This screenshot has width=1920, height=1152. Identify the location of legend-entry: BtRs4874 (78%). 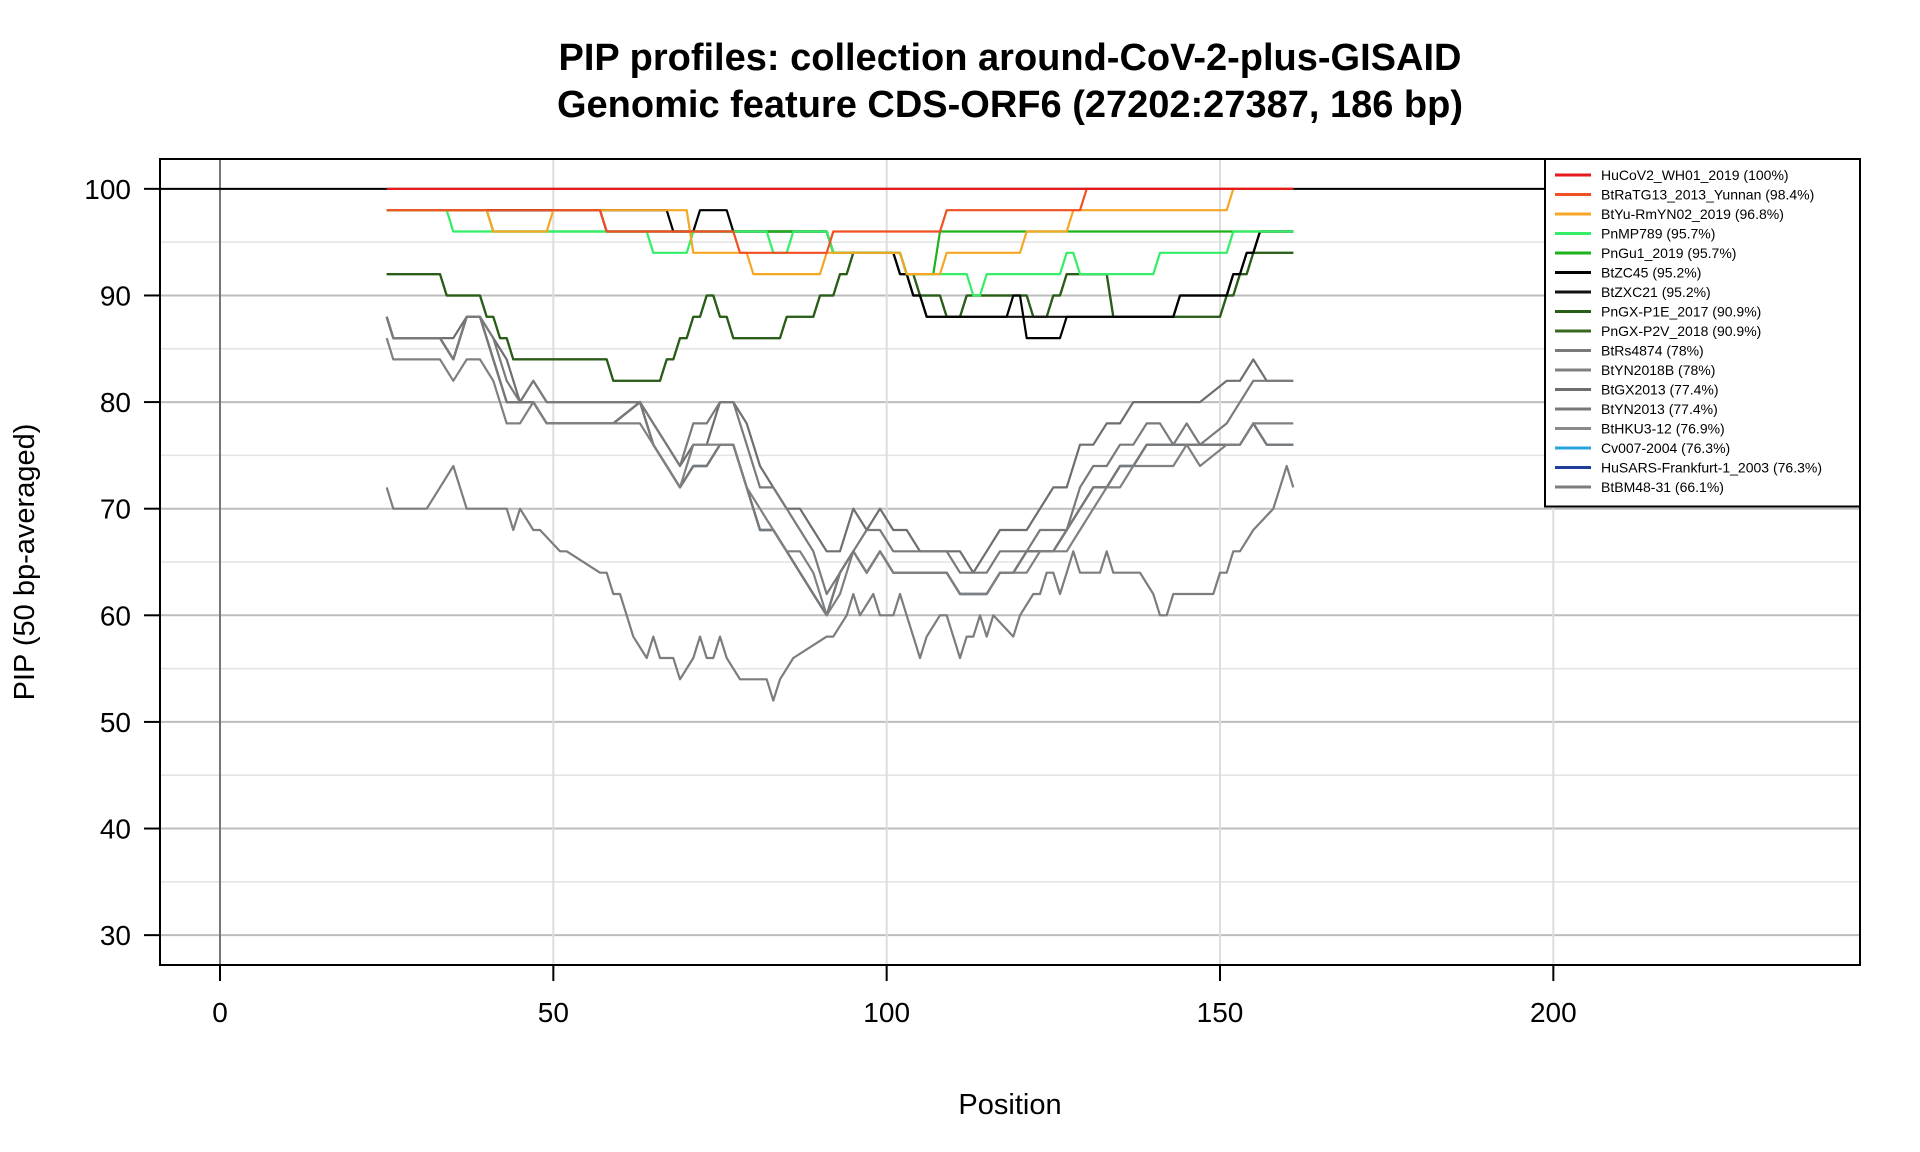
(1652, 351).